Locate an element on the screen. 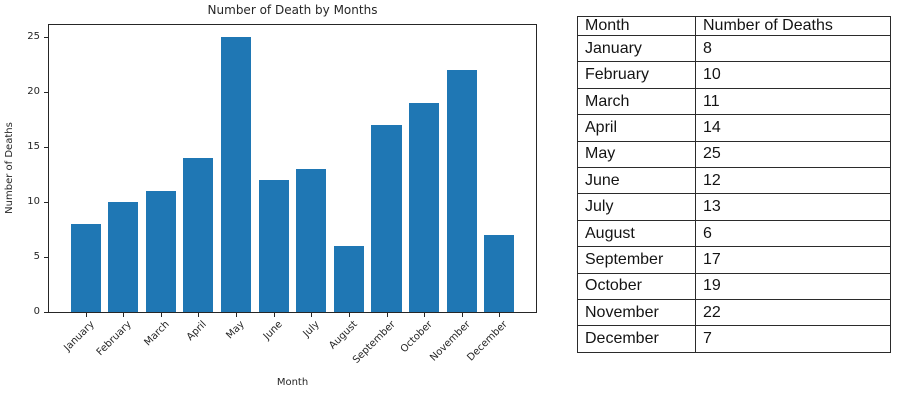 Image resolution: width=900 pixels, height=404 pixels. table-cell-deaths: 19 is located at coordinates (793, 286).